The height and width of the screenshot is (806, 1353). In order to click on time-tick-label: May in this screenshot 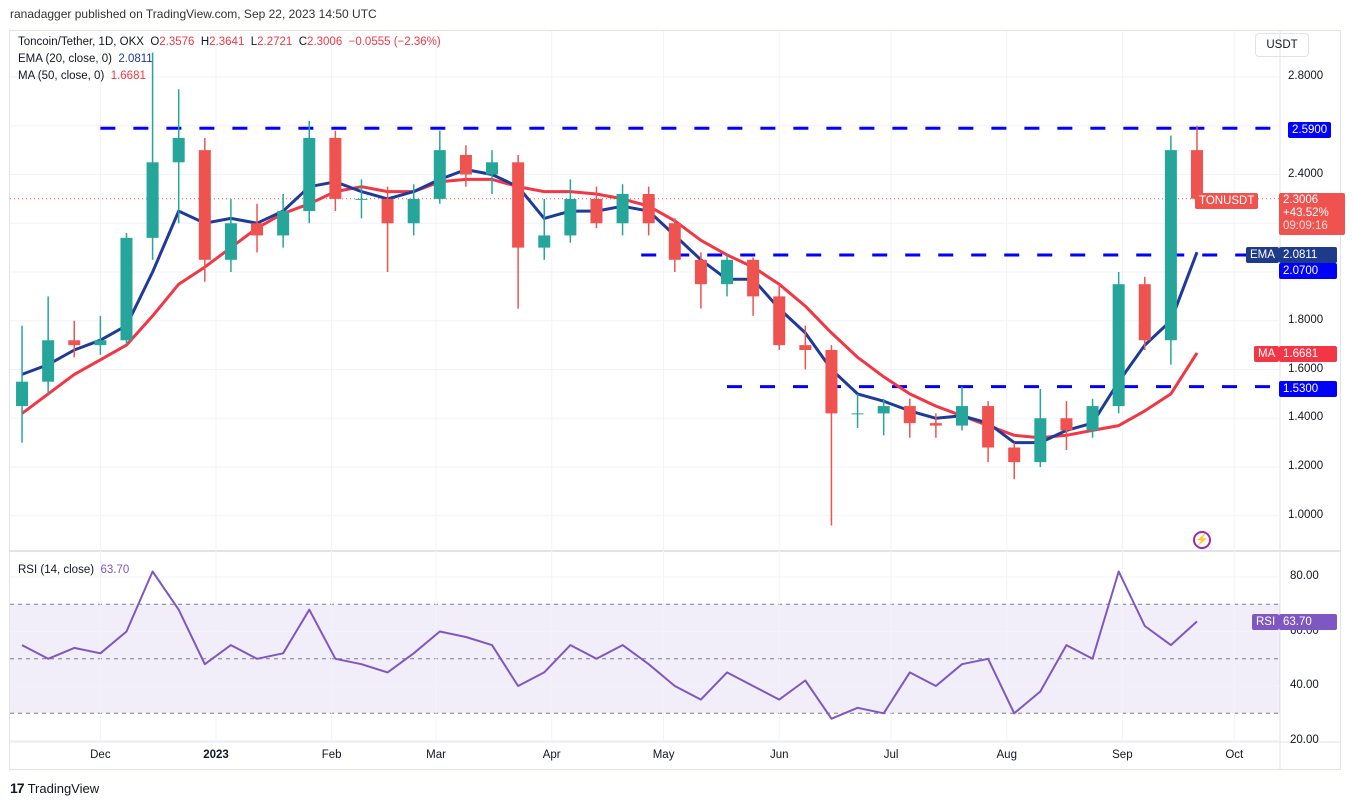, I will do `click(663, 755)`.